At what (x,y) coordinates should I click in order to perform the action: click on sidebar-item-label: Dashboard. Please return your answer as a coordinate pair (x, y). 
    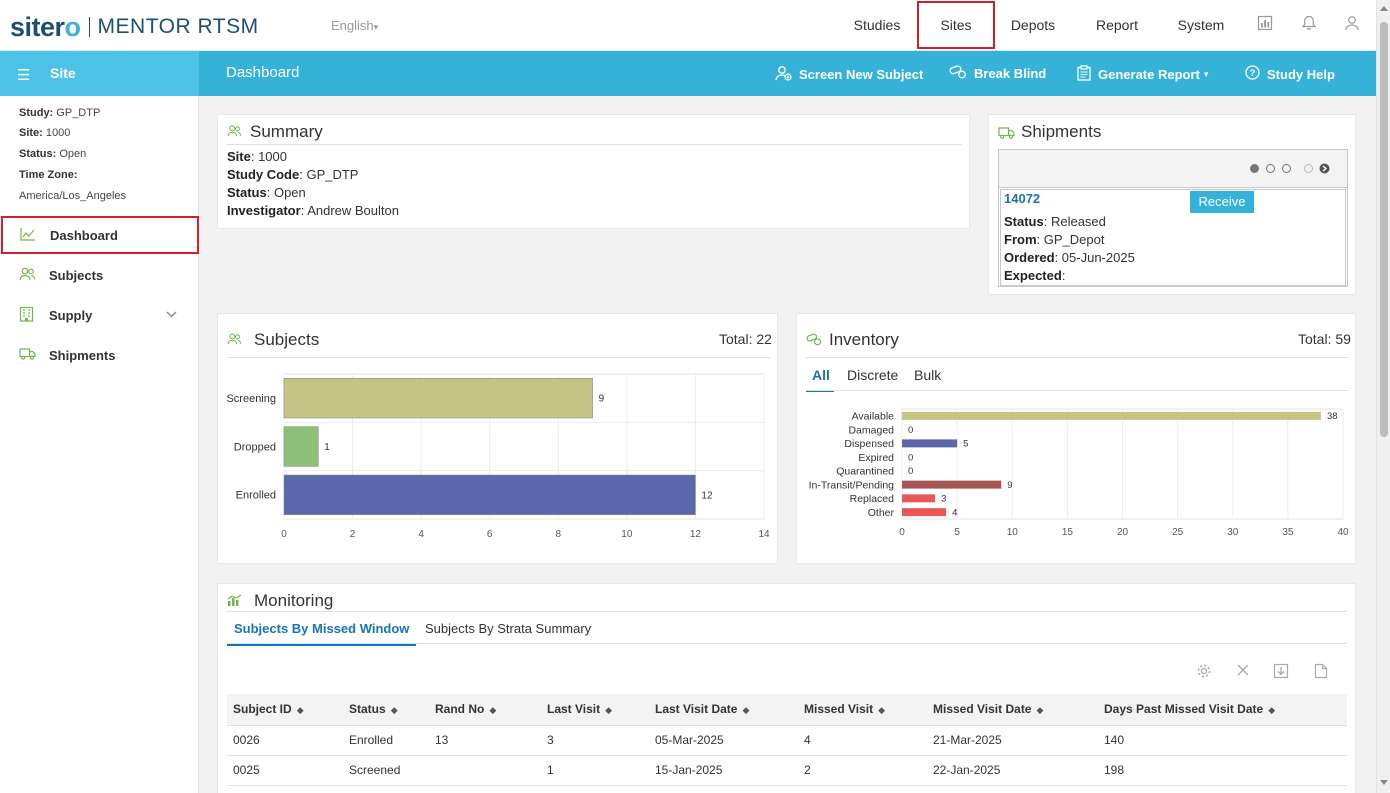
    Looking at the image, I should click on (84, 235).